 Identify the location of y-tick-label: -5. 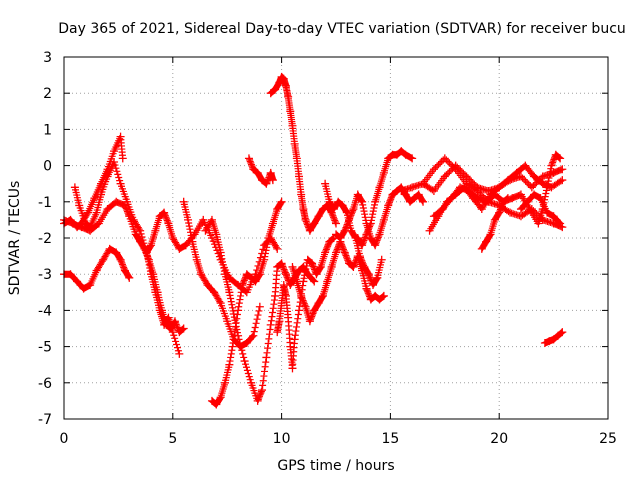
(45, 348).